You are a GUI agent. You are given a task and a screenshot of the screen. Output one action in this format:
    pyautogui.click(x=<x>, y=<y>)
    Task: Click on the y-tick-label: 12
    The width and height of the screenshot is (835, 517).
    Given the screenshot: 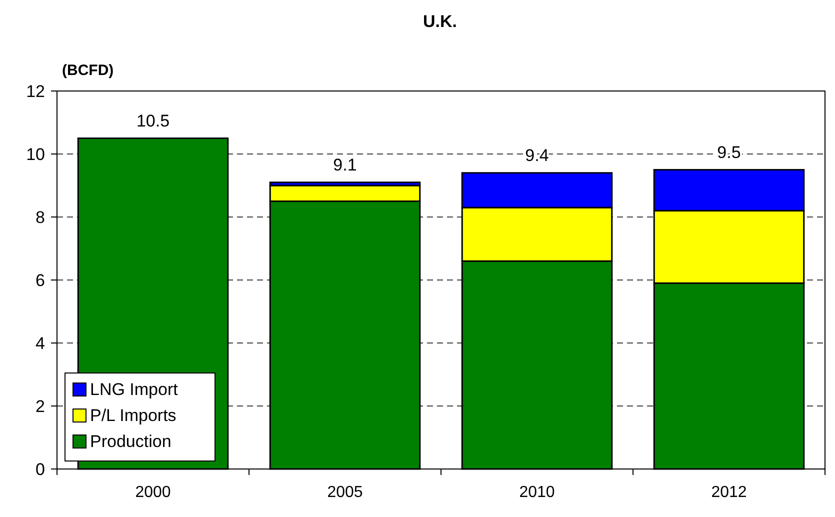 What is the action you would take?
    pyautogui.click(x=35, y=91)
    